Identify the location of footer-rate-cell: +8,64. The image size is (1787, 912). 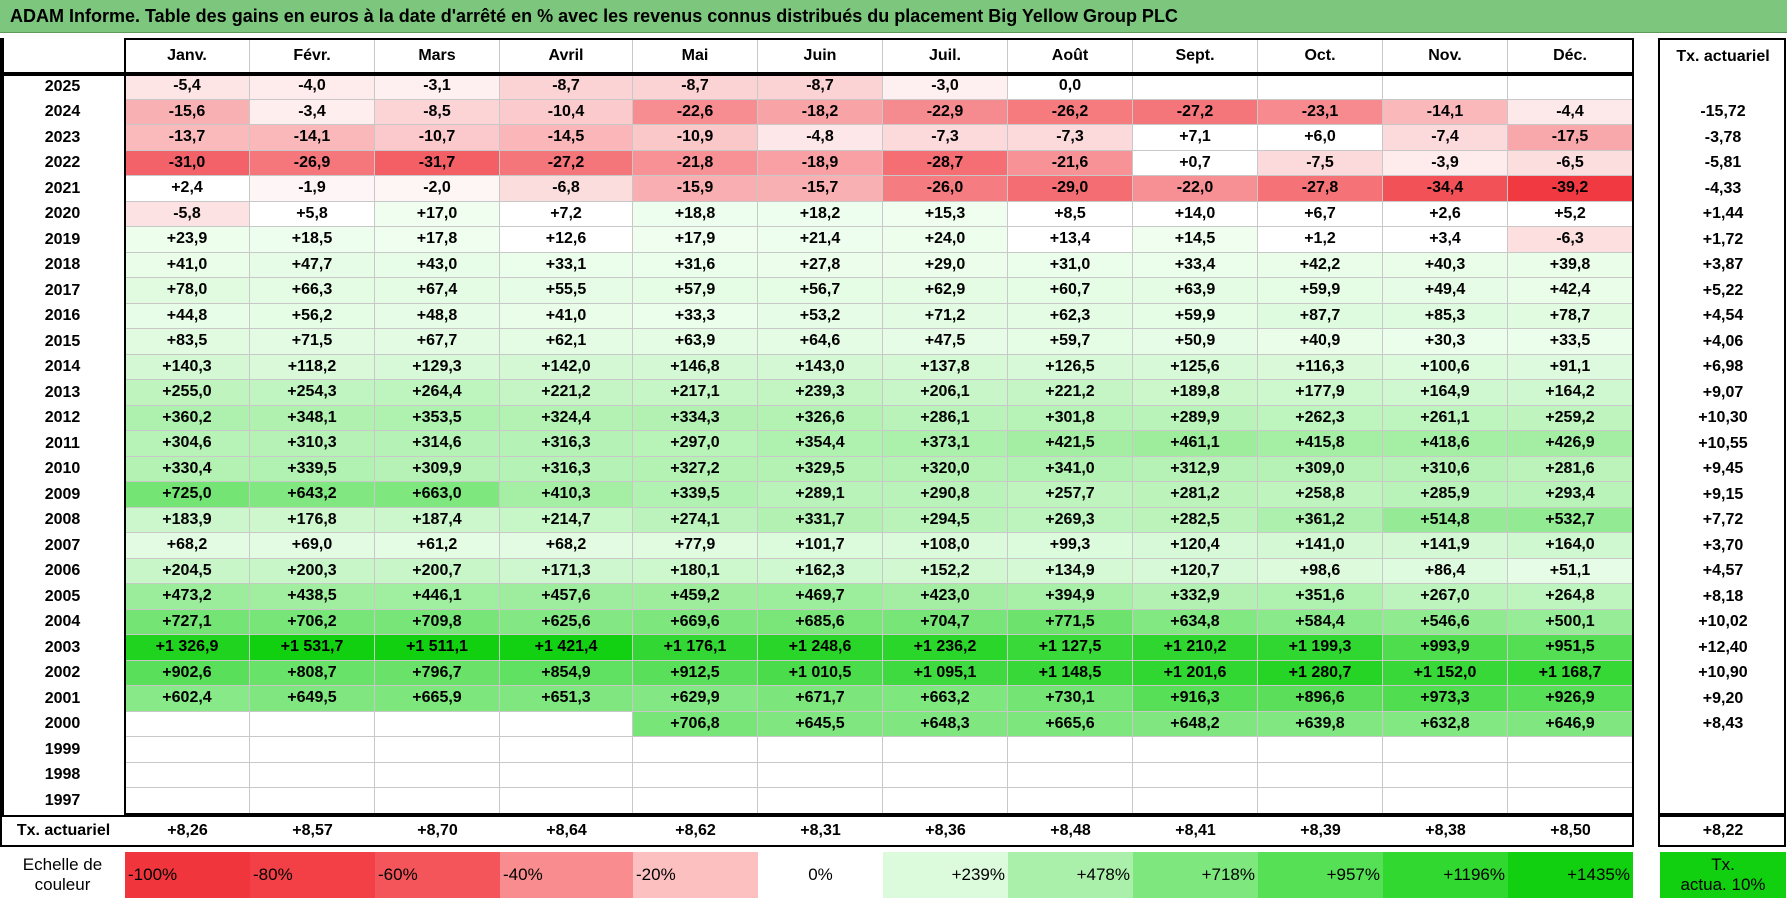
(566, 830).